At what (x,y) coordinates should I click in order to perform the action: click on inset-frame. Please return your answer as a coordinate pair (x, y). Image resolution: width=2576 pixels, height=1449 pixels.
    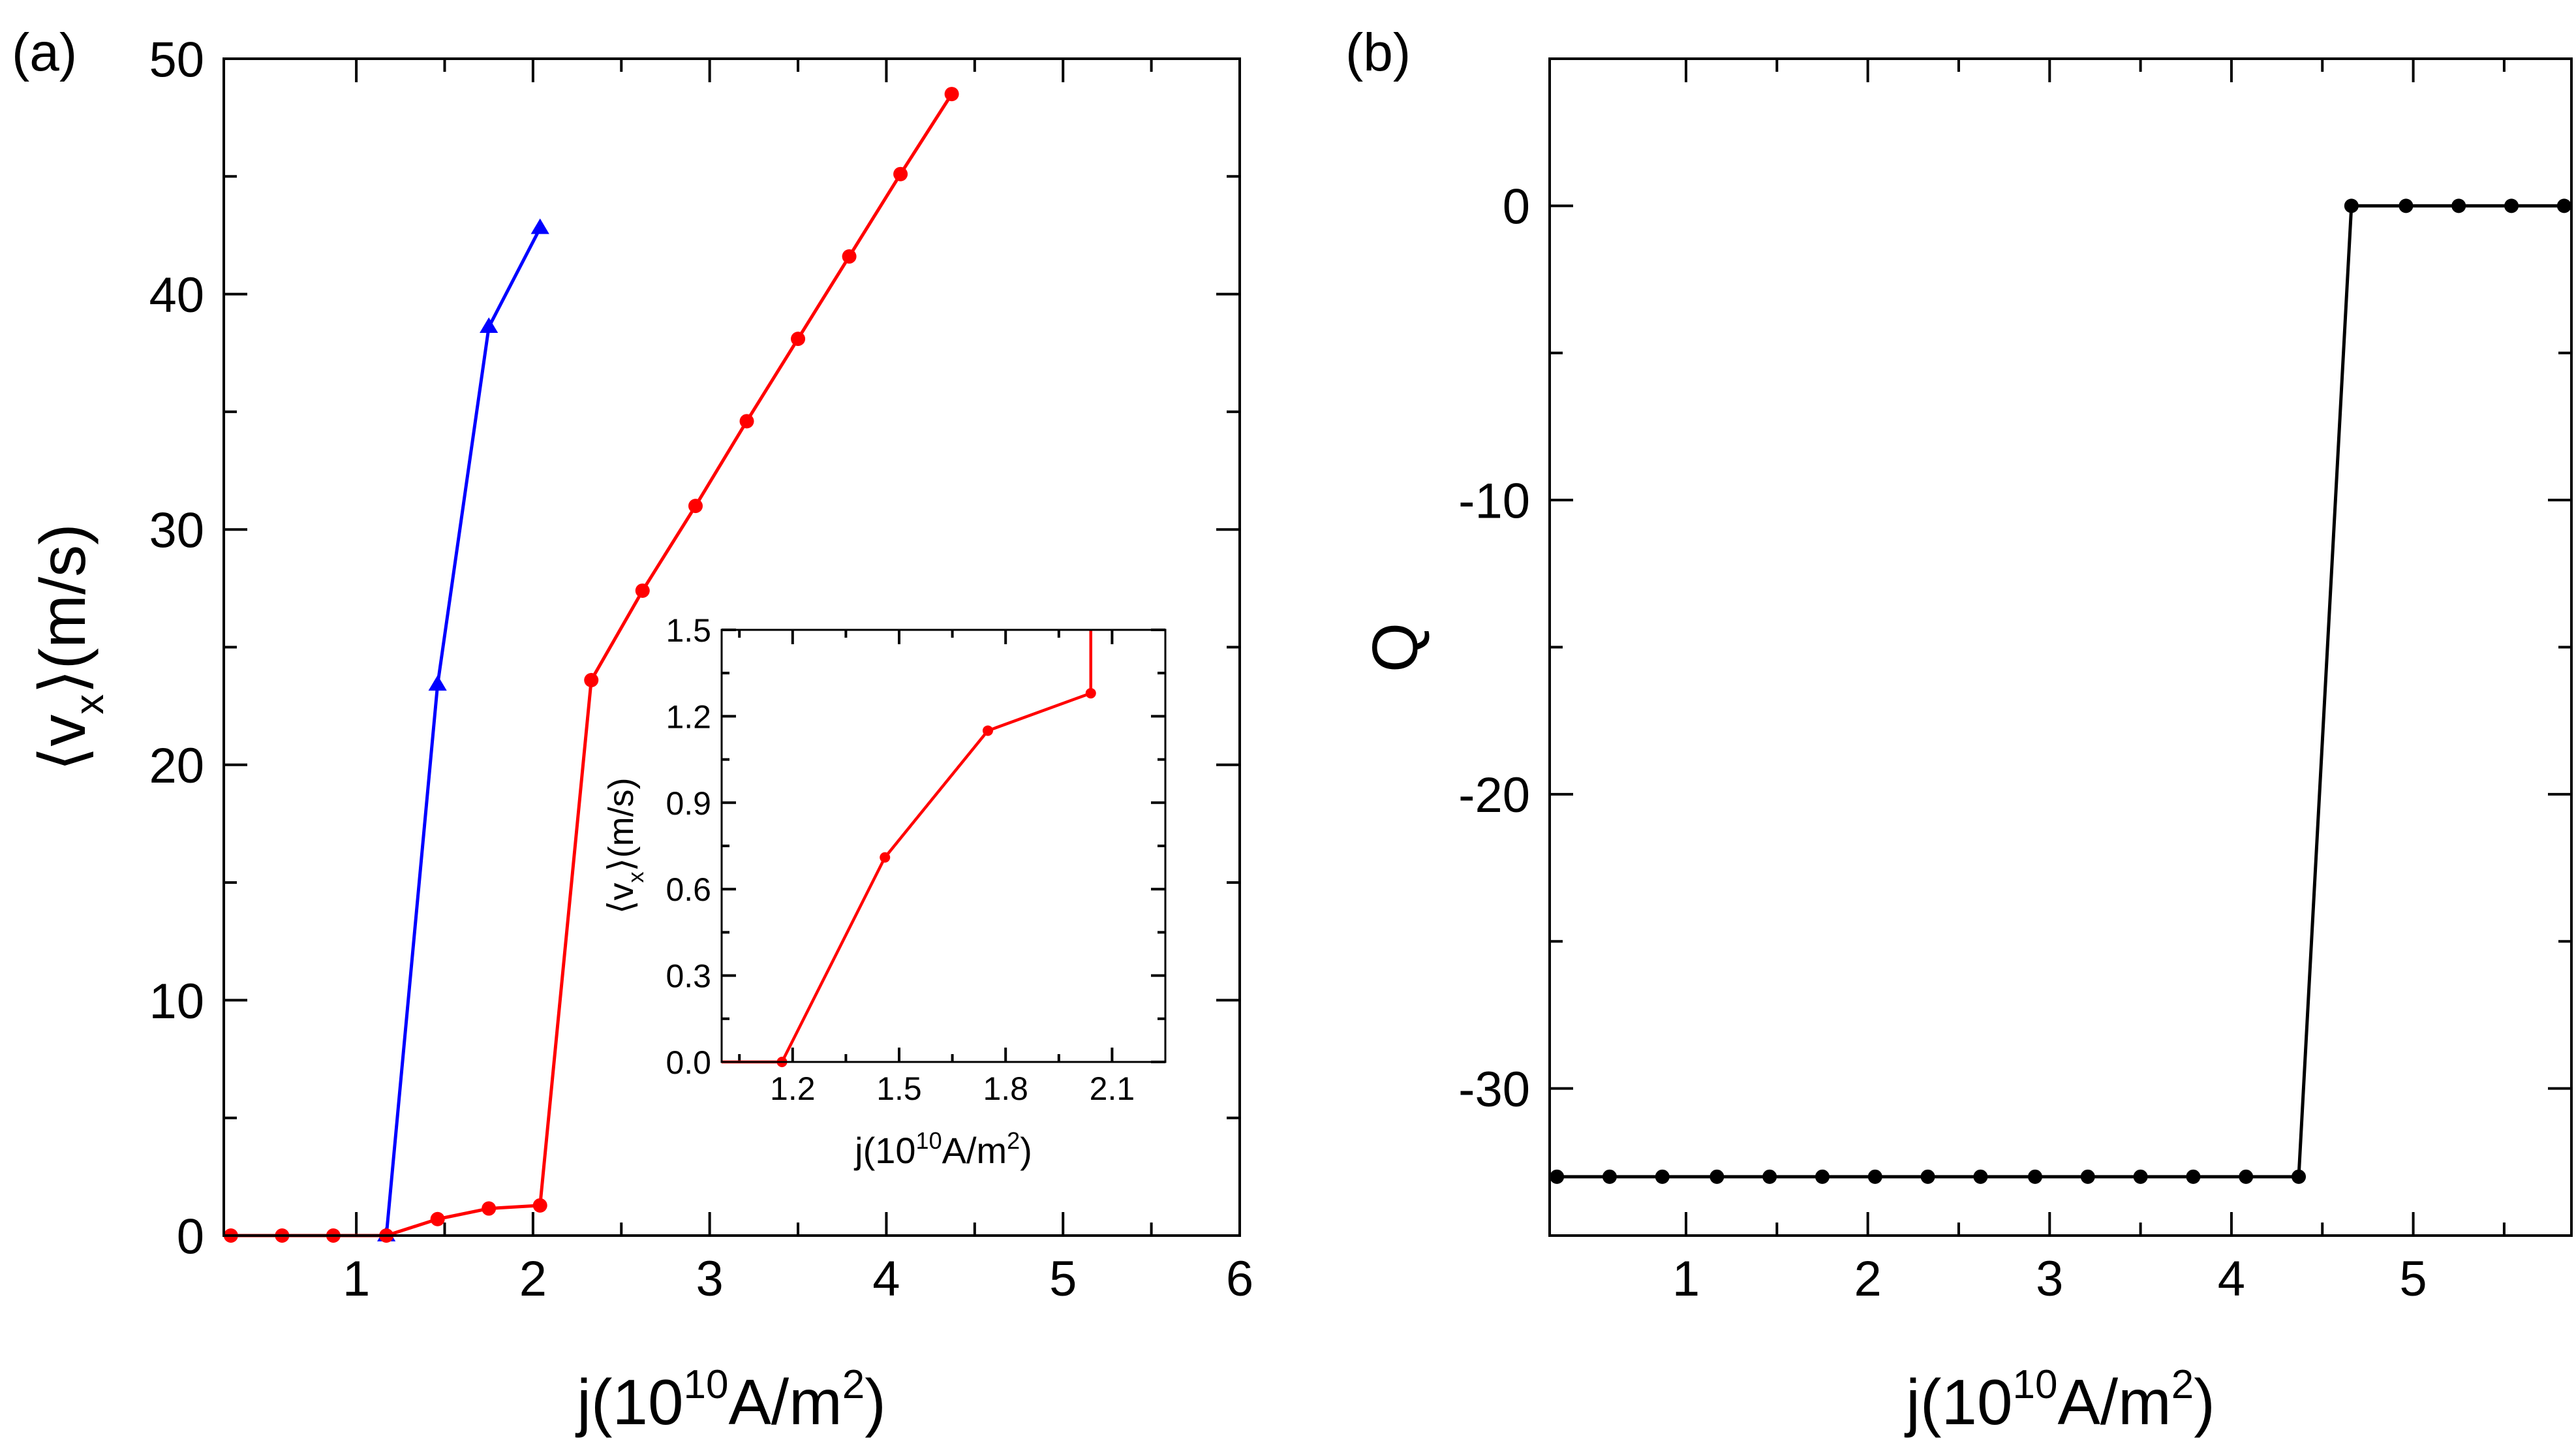
    Looking at the image, I should click on (943, 846).